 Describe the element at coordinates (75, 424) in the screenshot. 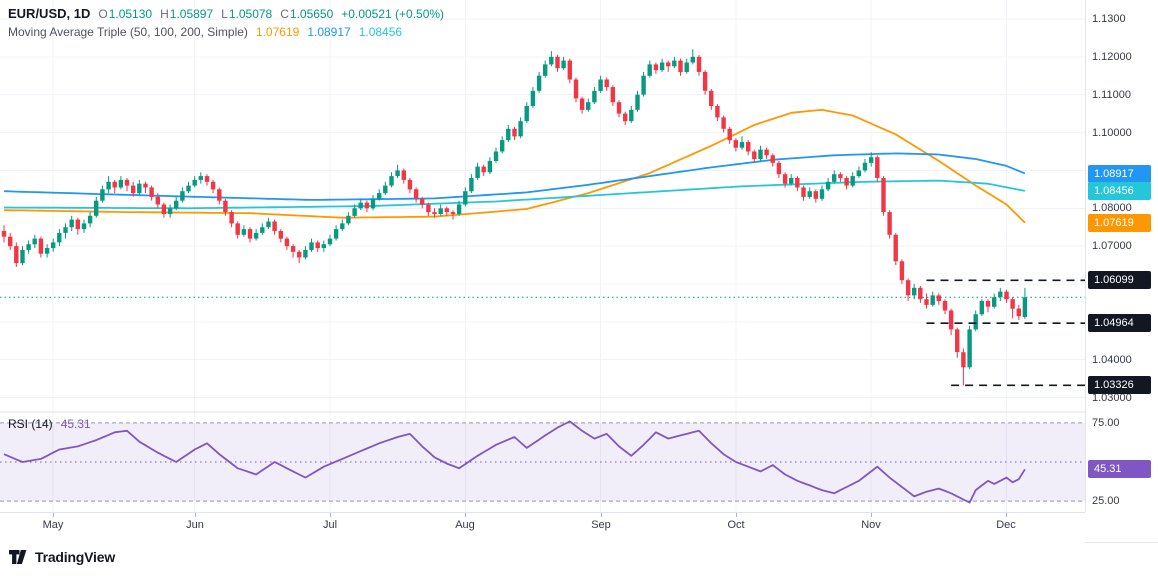

I see `rsi-value: 45.31` at that location.